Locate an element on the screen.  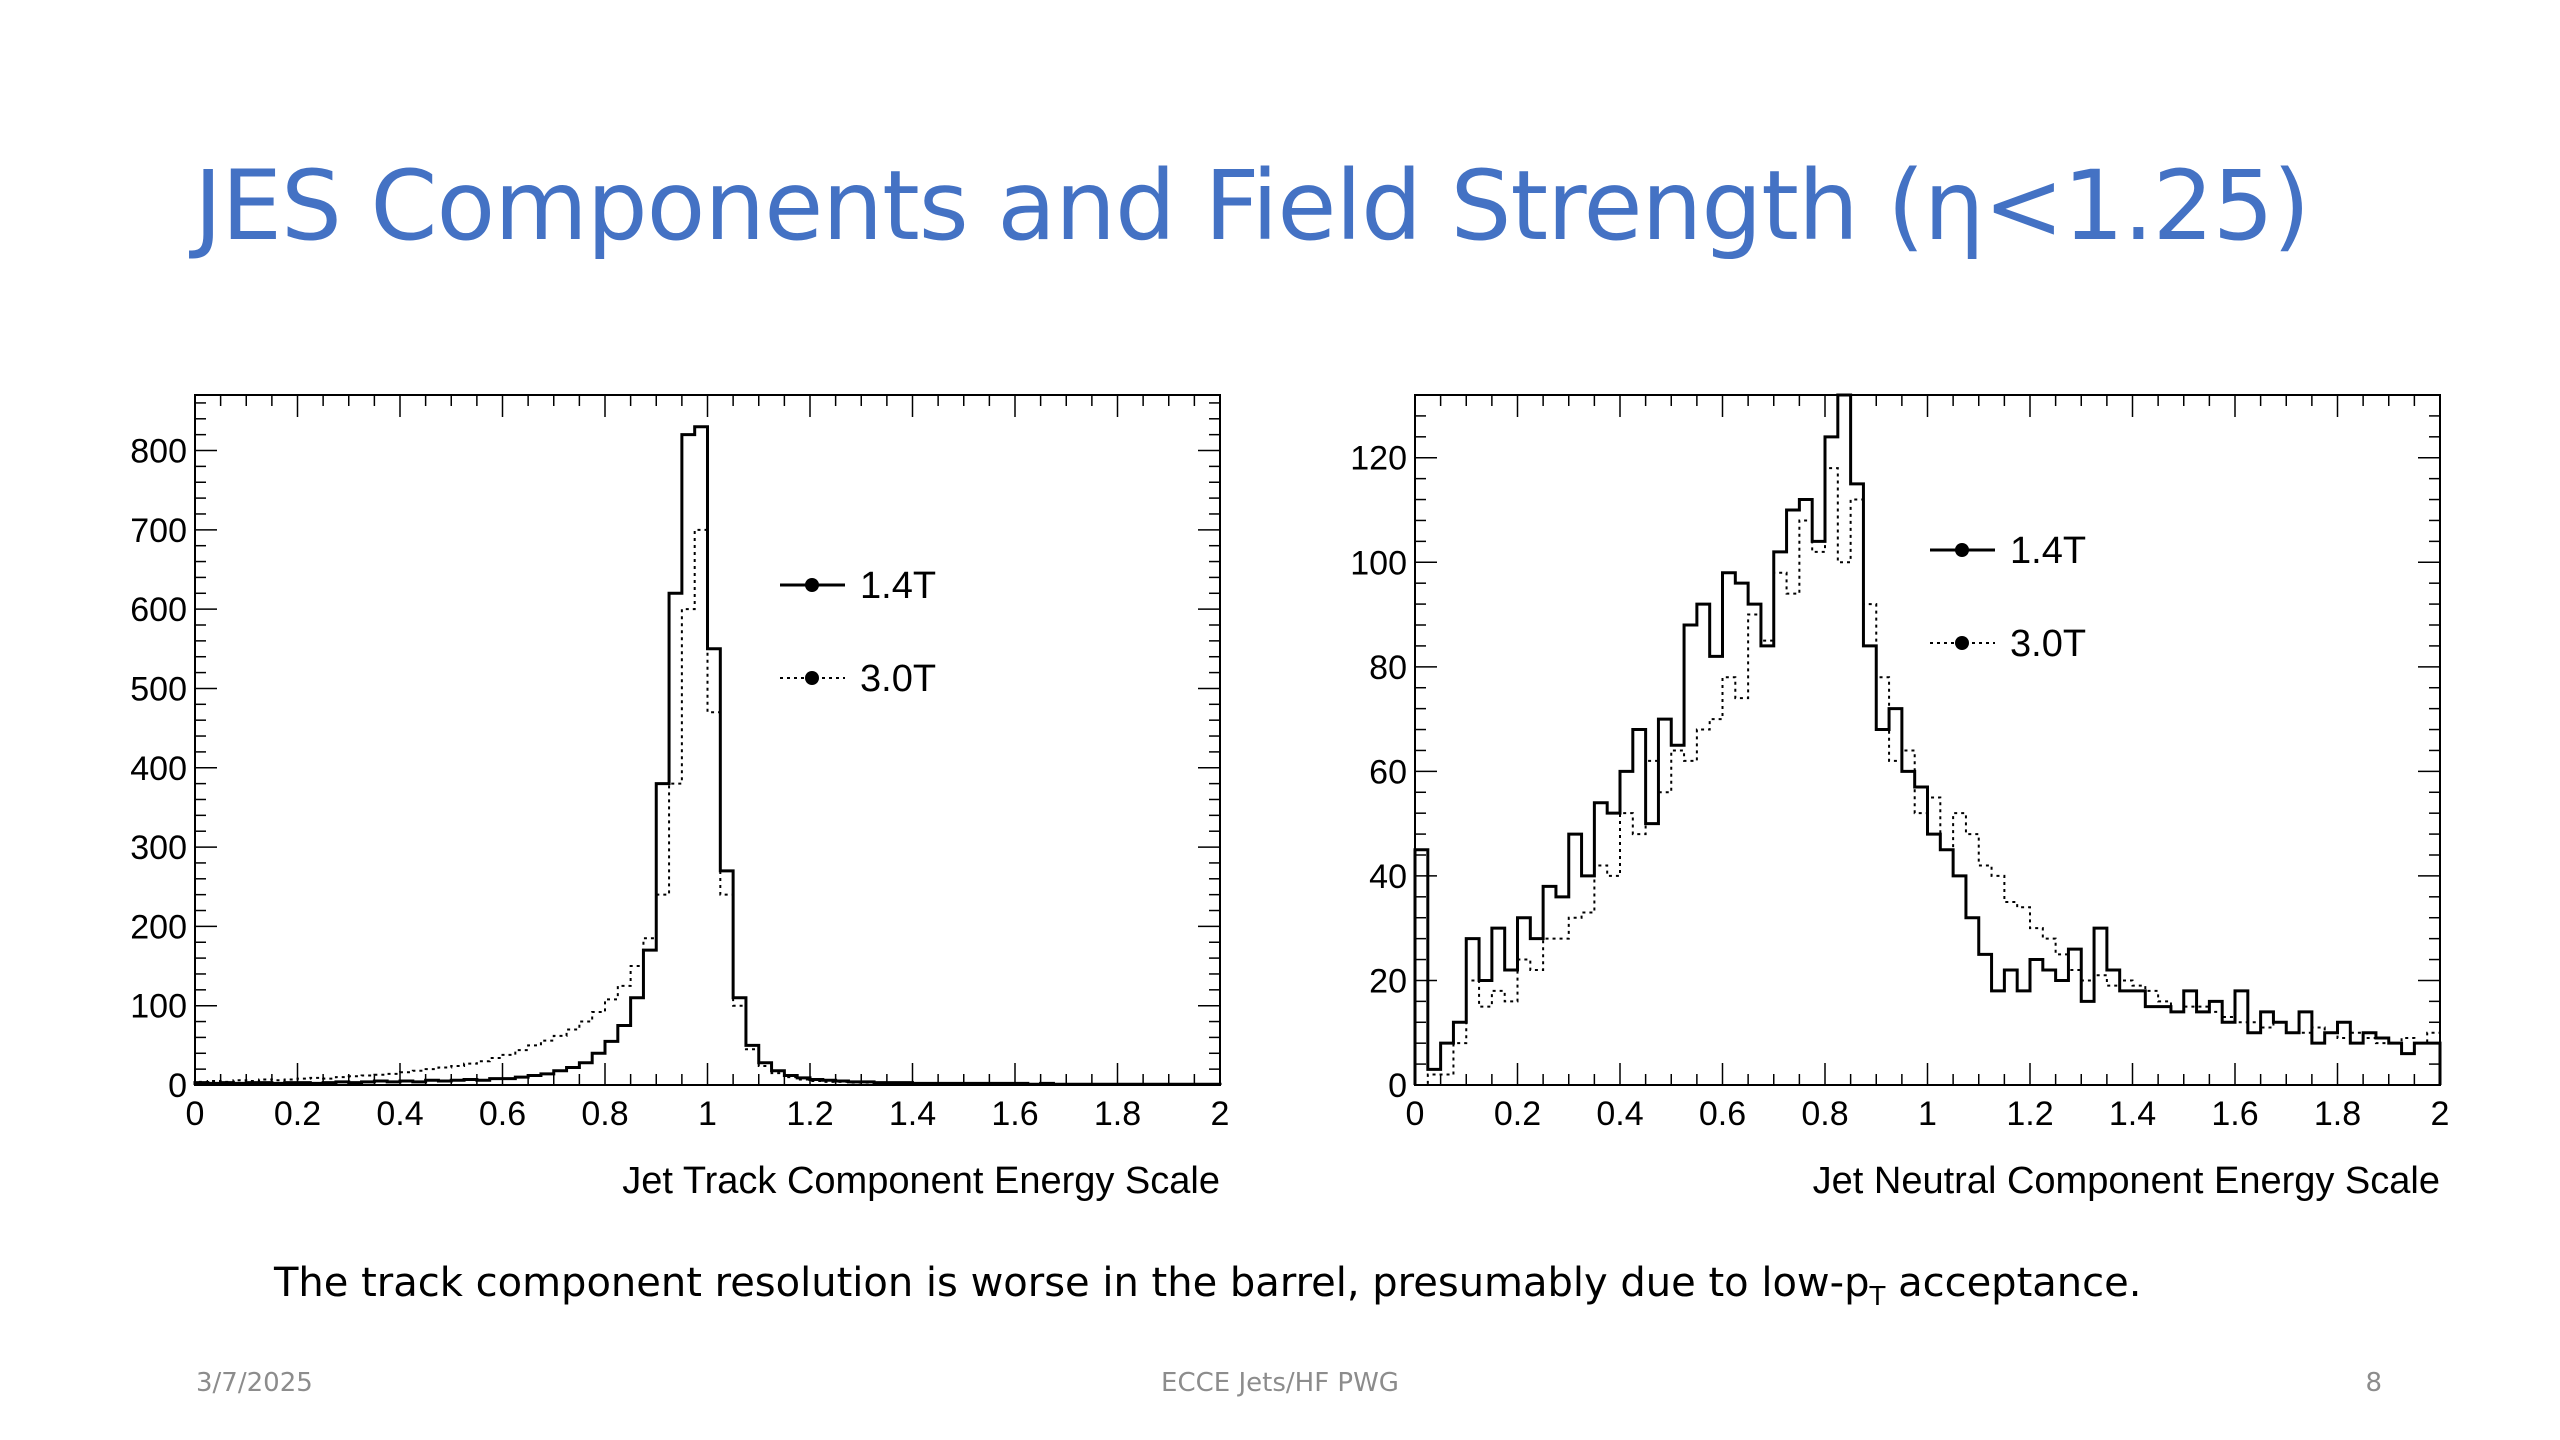
y-tick-label: 400 is located at coordinates (158, 769).